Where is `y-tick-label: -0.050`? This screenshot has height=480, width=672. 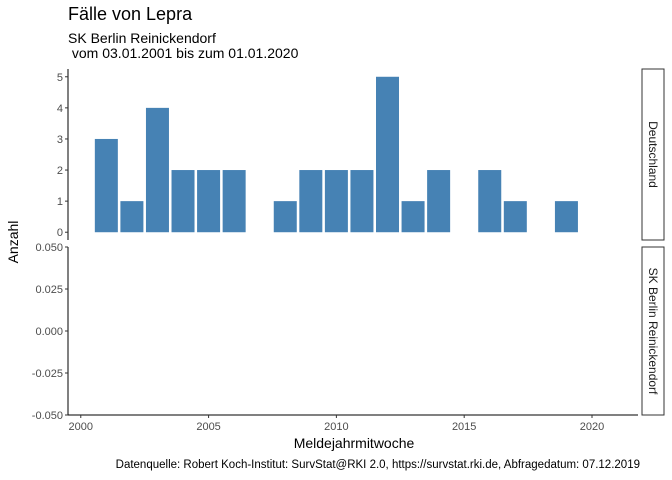 y-tick-label: -0.050 is located at coordinates (47, 416).